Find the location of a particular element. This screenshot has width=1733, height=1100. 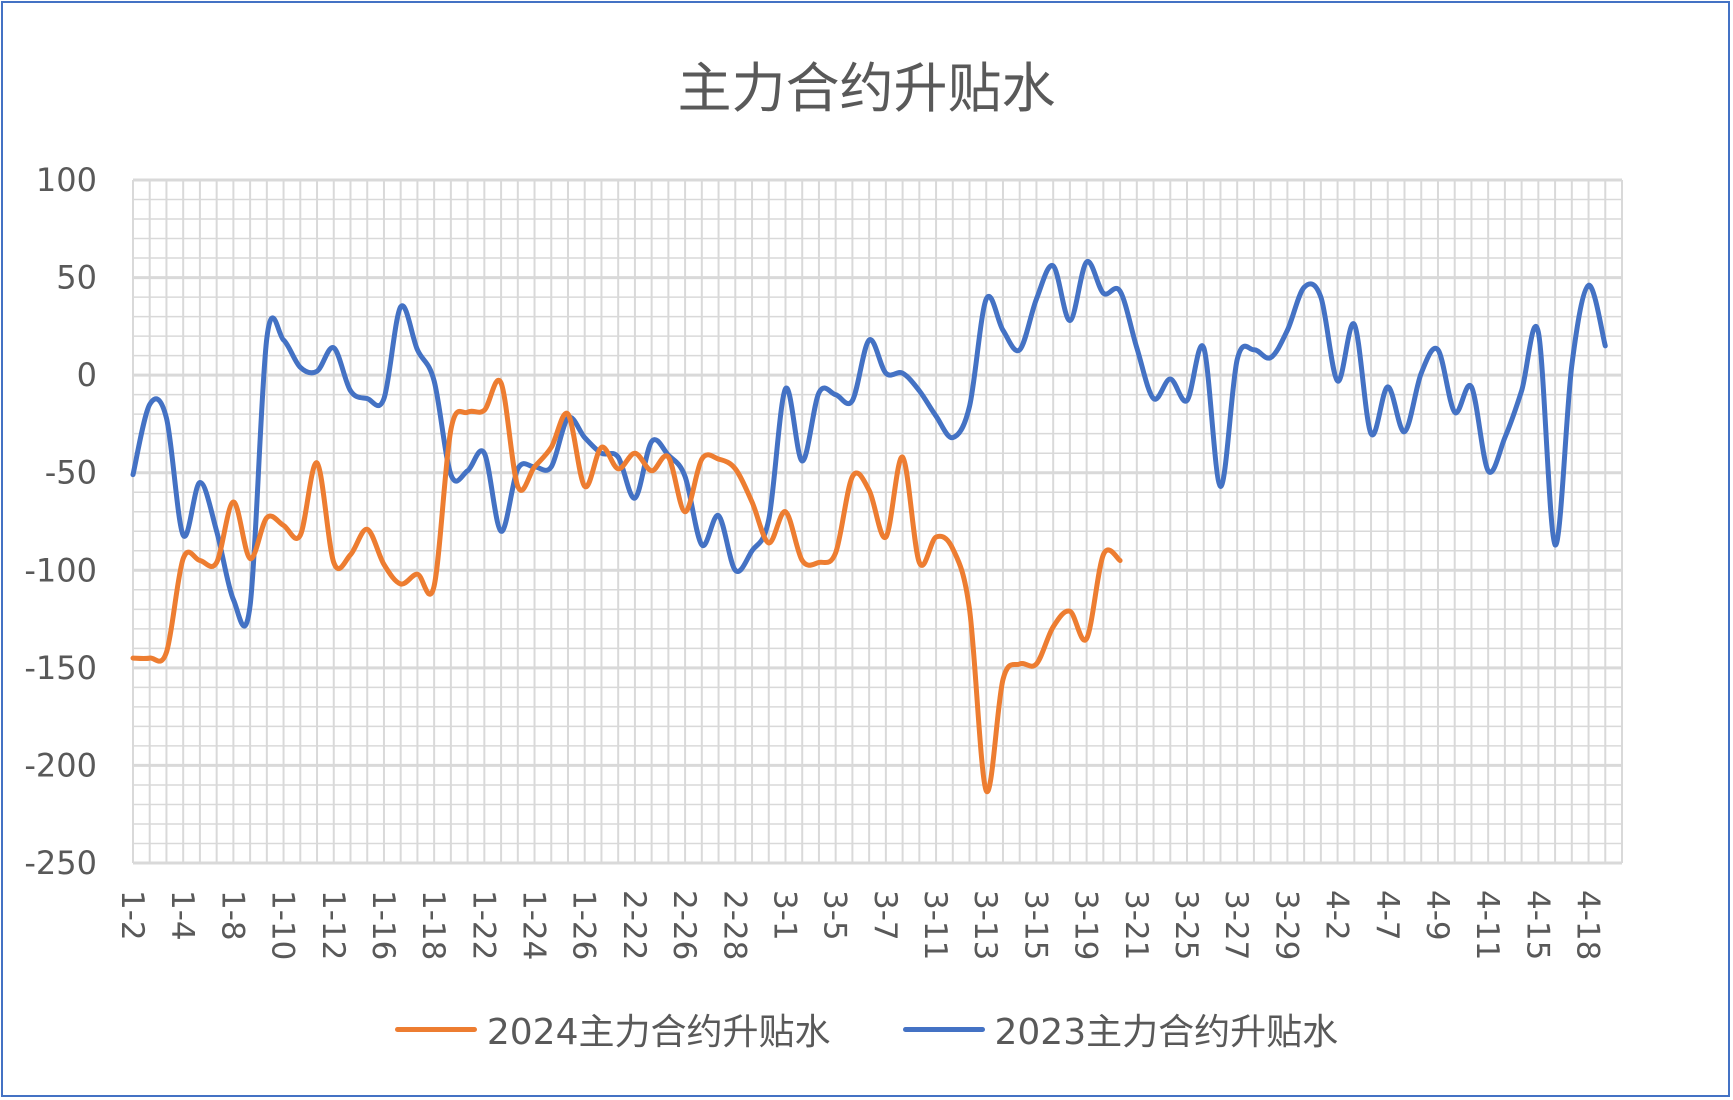

x-tick-label: 3-29 is located at coordinates (1286, 925).